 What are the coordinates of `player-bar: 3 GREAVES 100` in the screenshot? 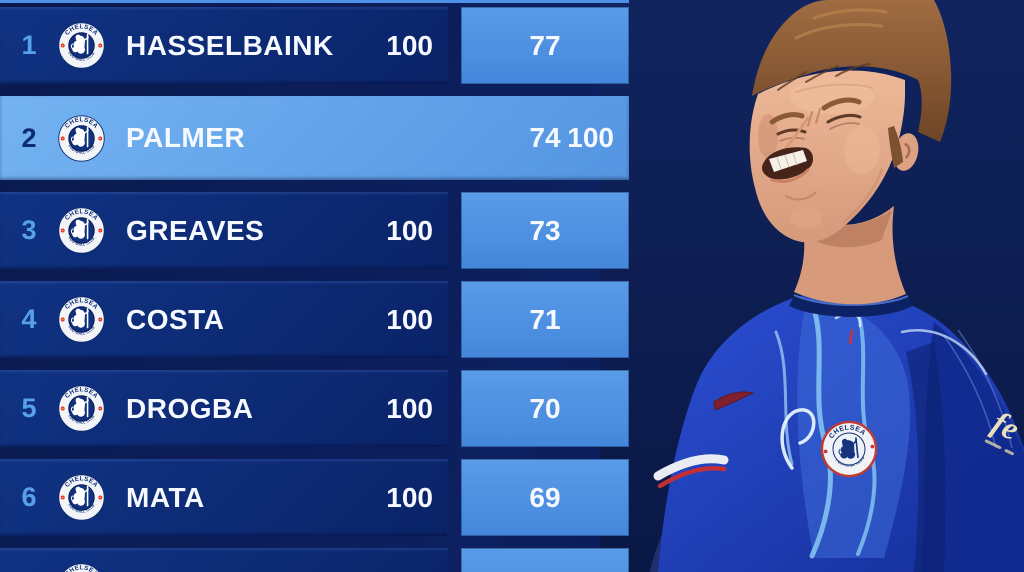 It's located at (224, 230).